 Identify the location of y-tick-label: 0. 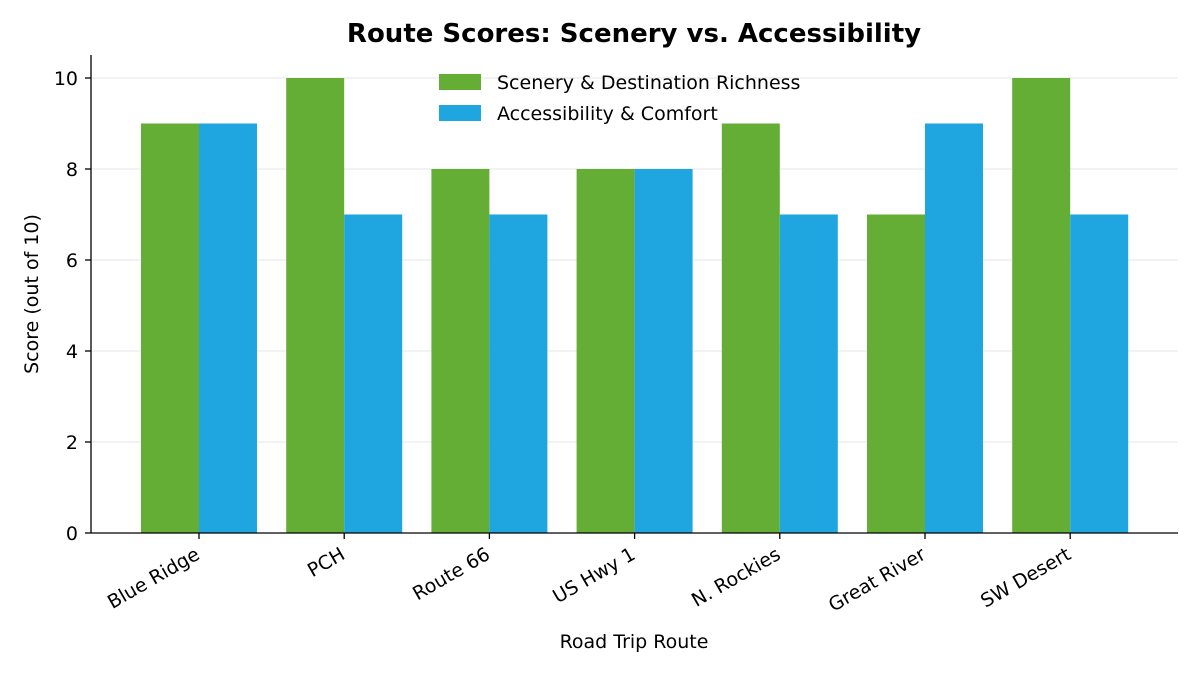
(72, 534).